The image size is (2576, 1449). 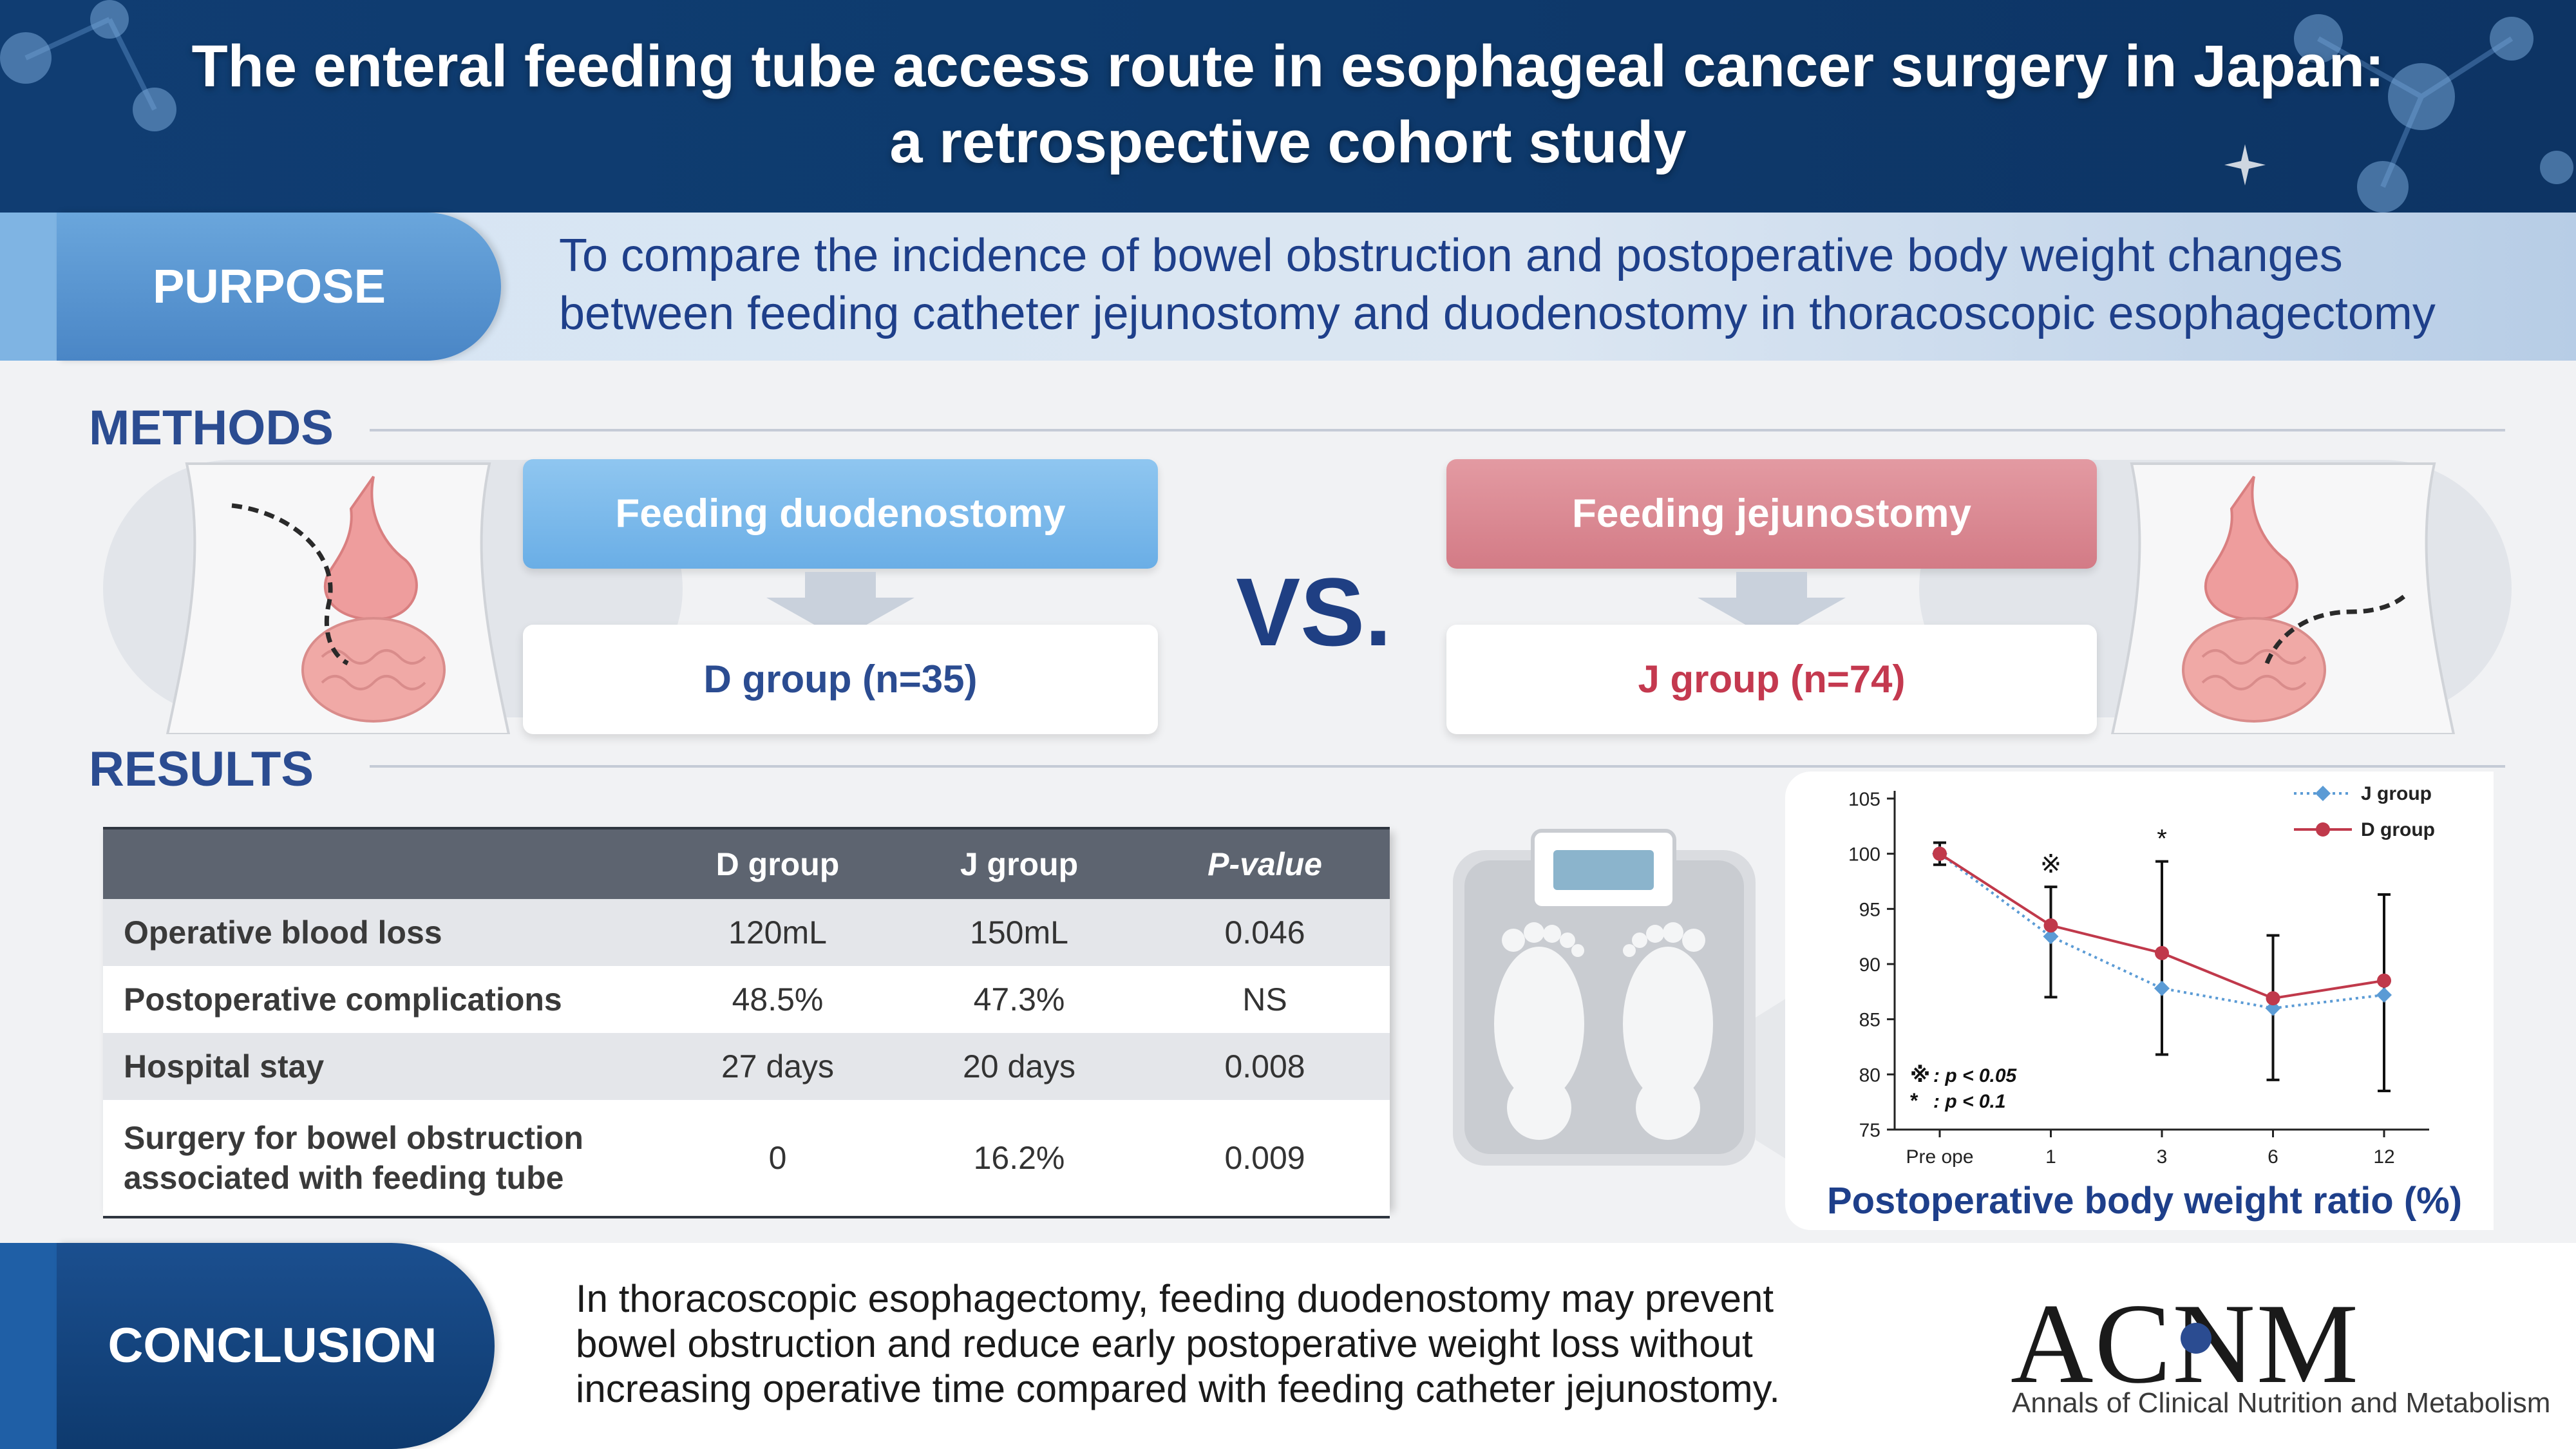 I want to click on conclusion-label: CONCLUSION, so click(x=272, y=1345).